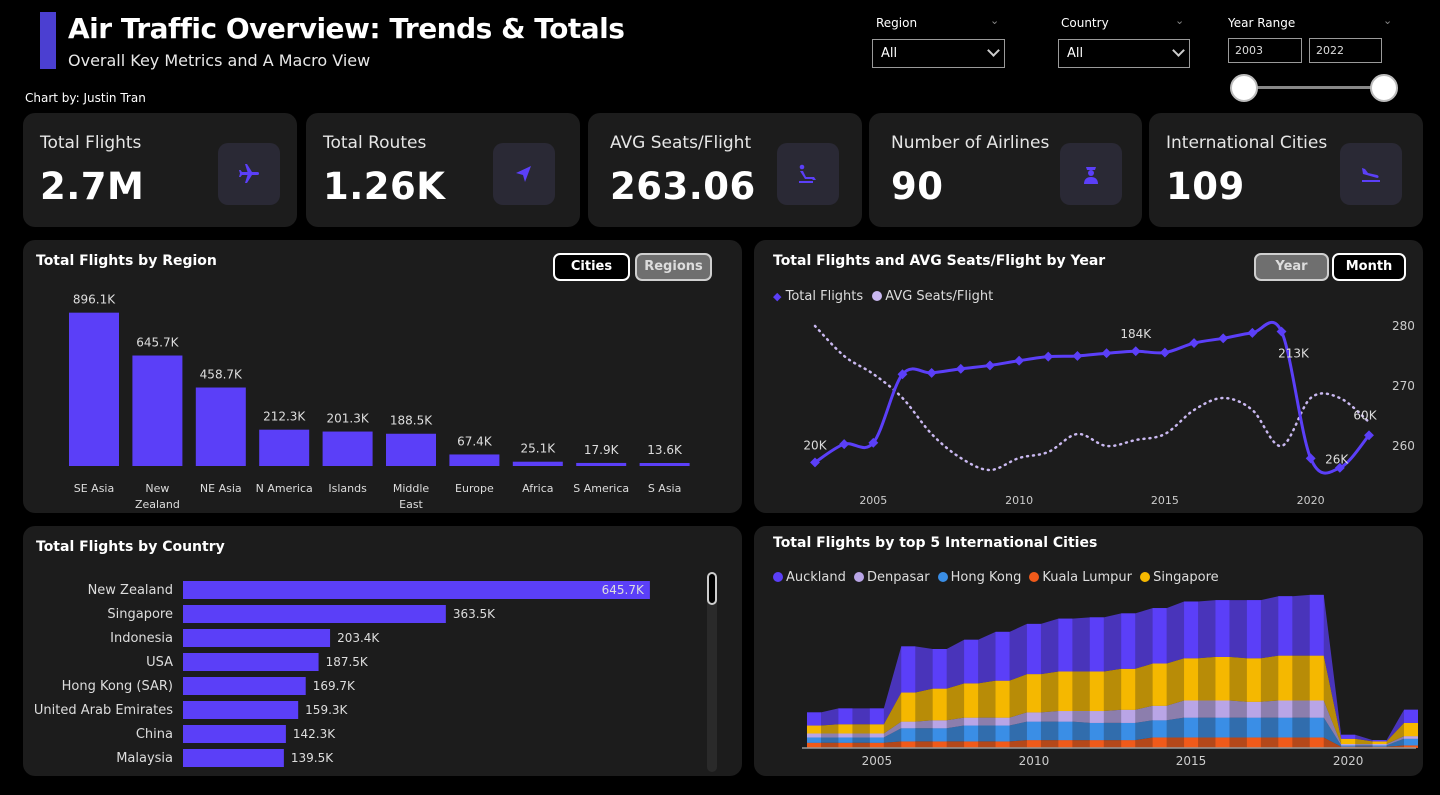 Image resolution: width=1440 pixels, height=795 pixels. I want to click on scrollbar-thumb, so click(712, 588).